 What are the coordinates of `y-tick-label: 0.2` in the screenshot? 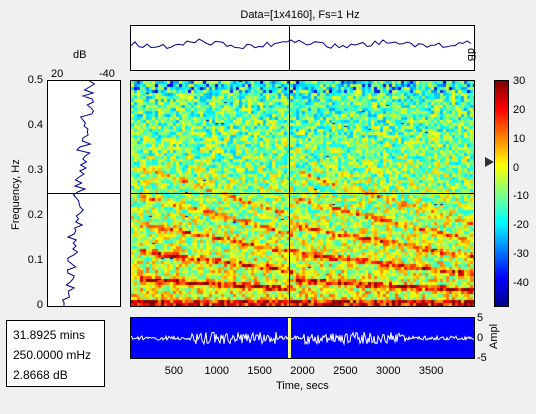 It's located at (35, 215).